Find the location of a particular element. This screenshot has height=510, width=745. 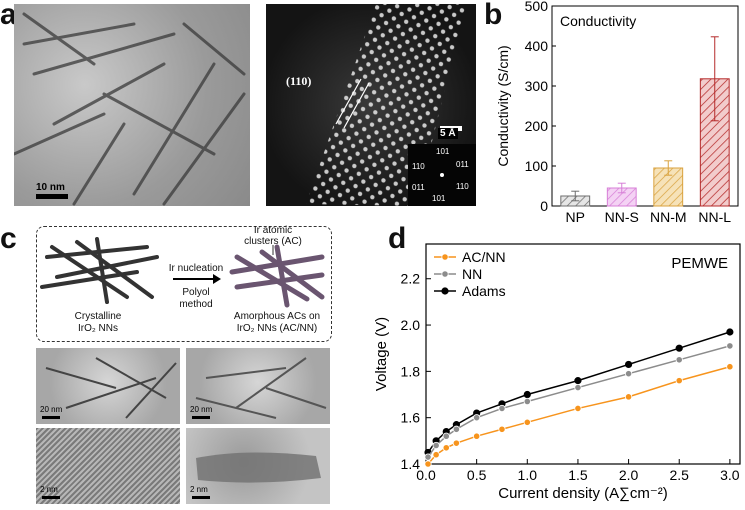

stem-scale-label: 5 Å is located at coordinates (448, 133).